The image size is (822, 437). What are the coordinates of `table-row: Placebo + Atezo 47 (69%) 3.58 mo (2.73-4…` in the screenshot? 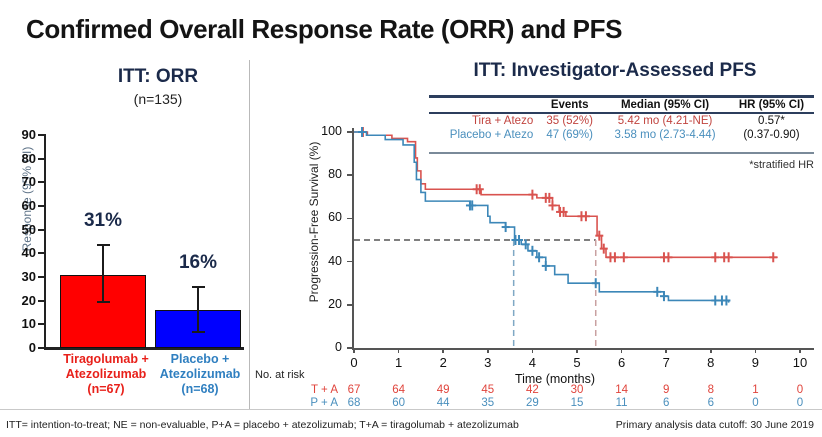 It's located at (621, 135).